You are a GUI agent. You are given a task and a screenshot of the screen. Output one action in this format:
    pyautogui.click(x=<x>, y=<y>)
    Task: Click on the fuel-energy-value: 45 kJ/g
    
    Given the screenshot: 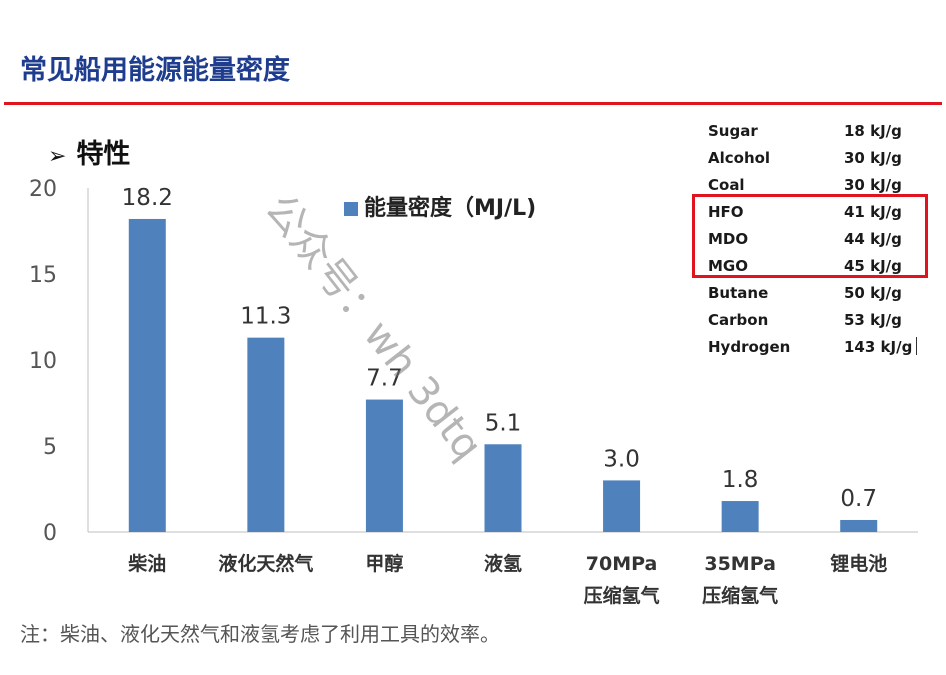 What is the action you would take?
    pyautogui.click(x=873, y=265)
    